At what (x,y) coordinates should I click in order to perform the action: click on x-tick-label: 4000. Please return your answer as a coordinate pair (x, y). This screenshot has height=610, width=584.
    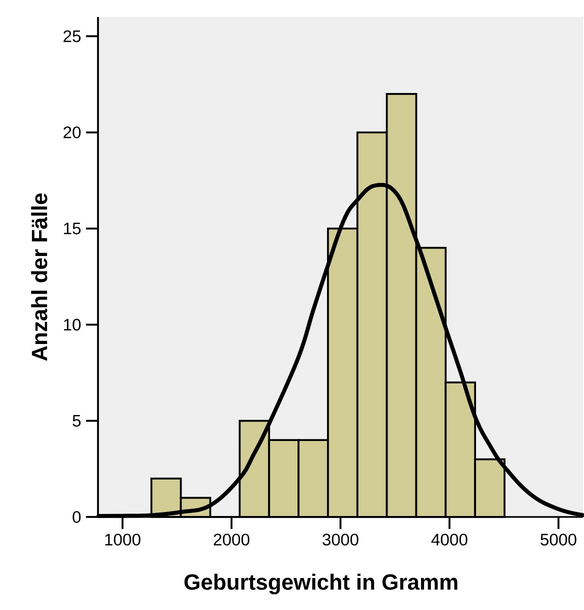
    Looking at the image, I should click on (449, 540).